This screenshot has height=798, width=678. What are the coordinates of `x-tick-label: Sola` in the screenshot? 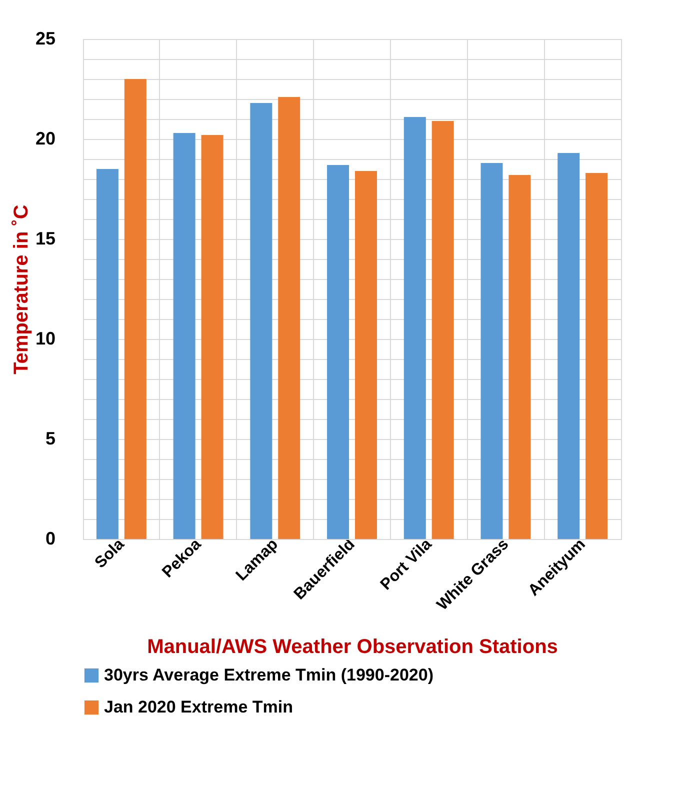 It's located at (110, 554).